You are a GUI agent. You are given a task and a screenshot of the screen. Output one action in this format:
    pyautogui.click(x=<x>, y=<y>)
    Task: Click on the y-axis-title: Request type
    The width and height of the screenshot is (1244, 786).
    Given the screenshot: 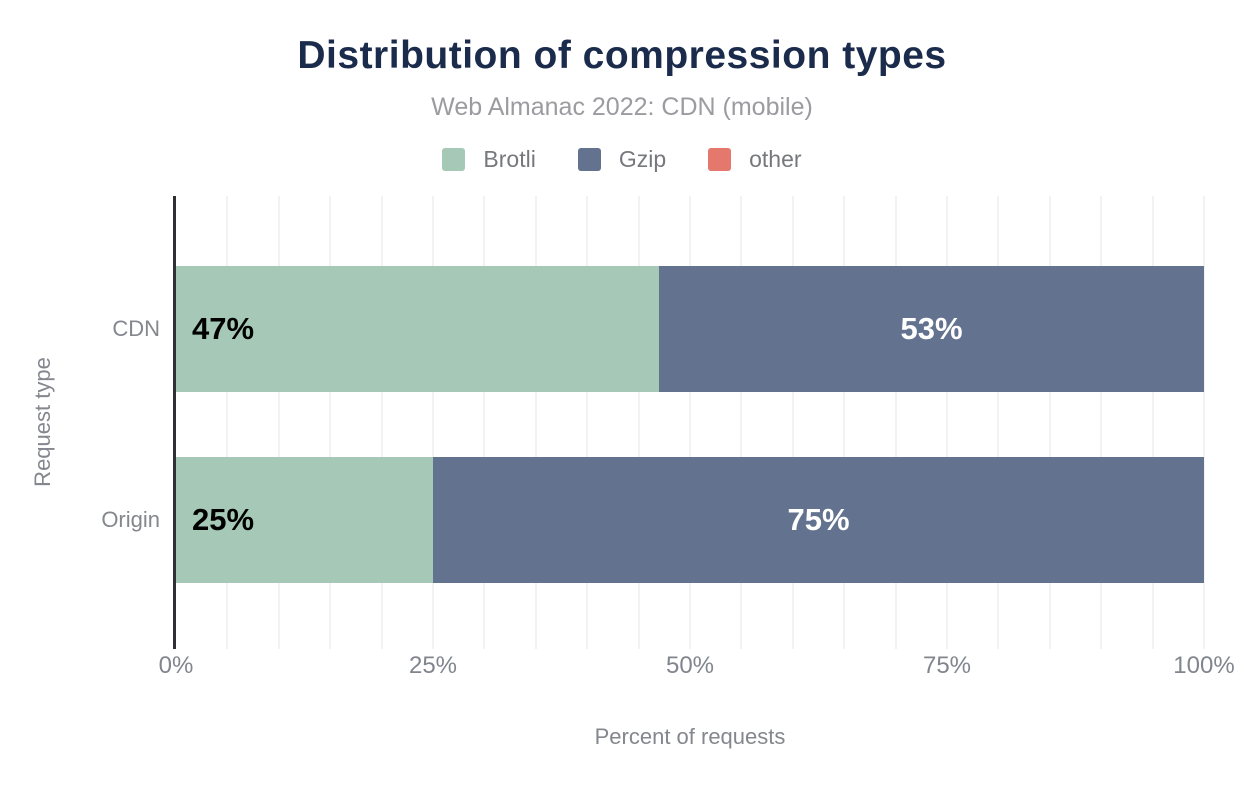 What is the action you would take?
    pyautogui.click(x=42, y=422)
    